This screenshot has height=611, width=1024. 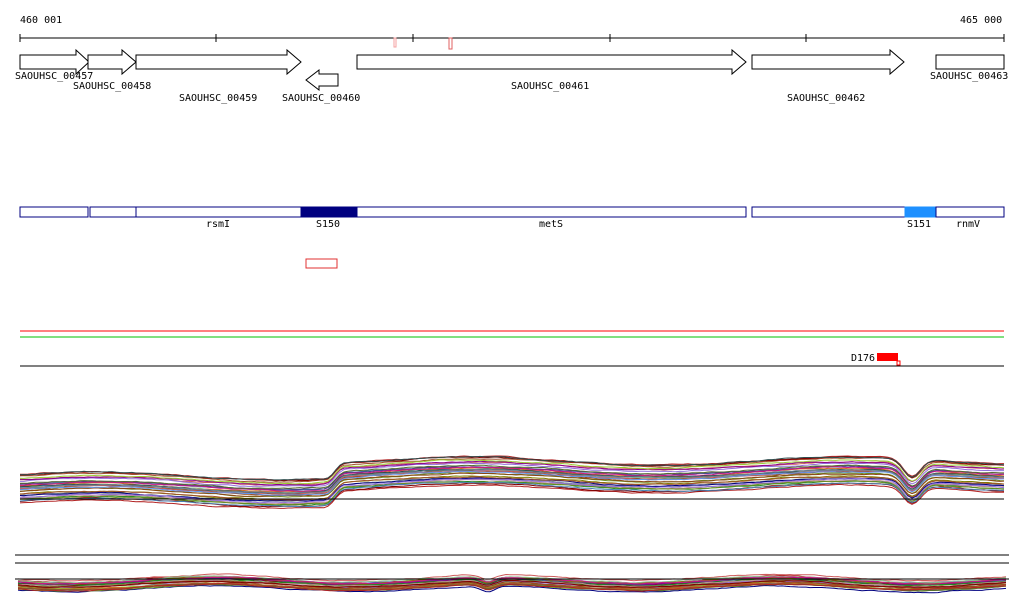 I want to click on ruler-start-label: 460 001, so click(x=41, y=20).